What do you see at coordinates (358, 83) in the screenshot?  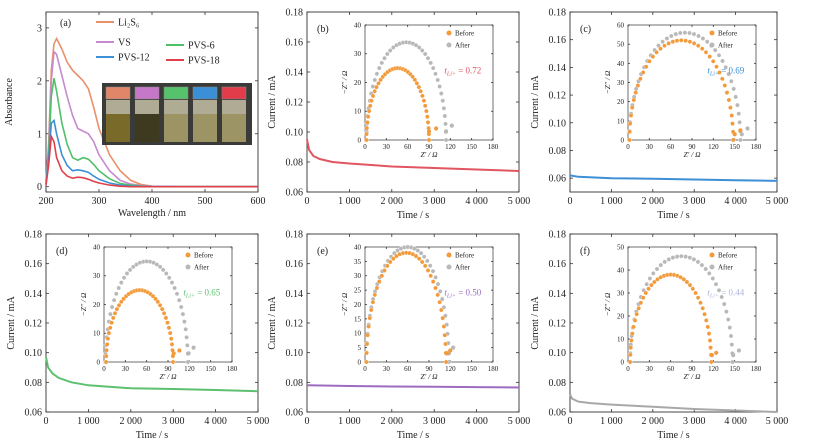 I see `inset-ytick-label: 20` at bounding box center [358, 83].